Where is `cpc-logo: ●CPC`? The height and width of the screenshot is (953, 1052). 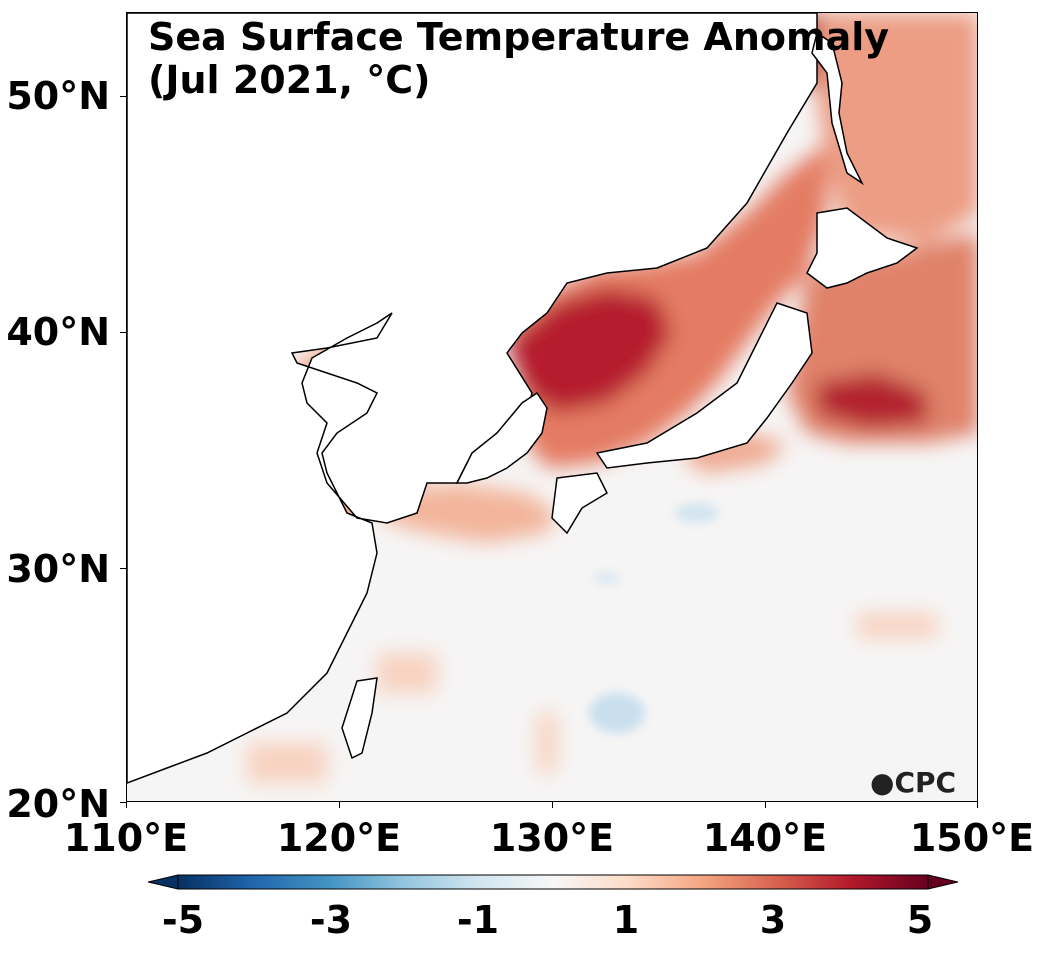 cpc-logo: ●CPC is located at coordinates (913, 782).